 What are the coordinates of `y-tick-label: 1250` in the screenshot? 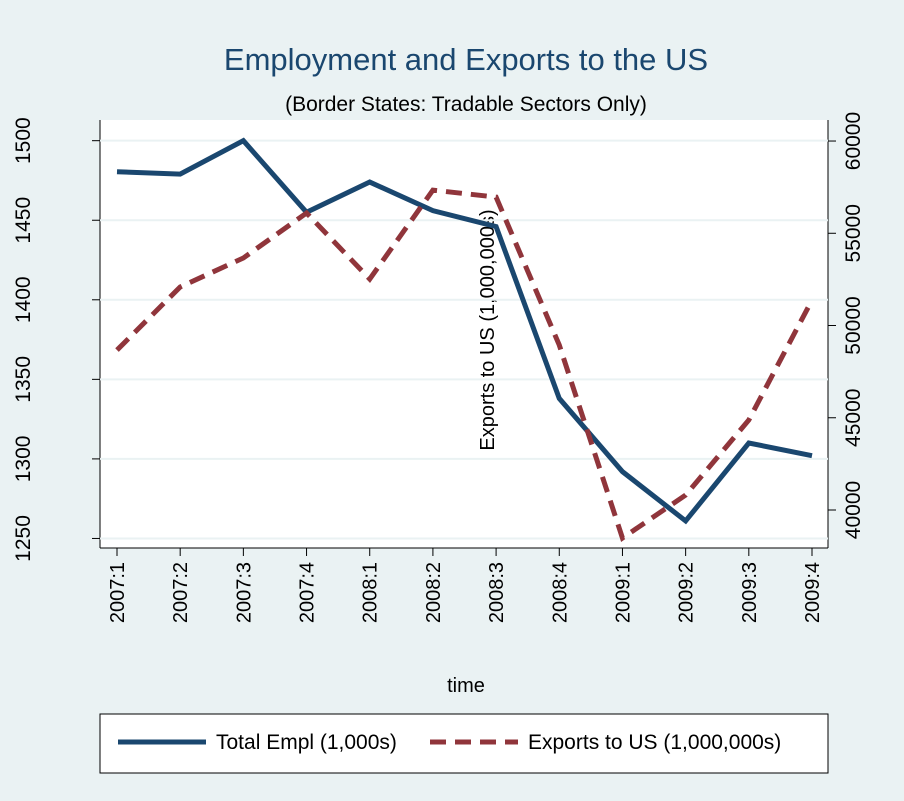 It's located at (23, 538).